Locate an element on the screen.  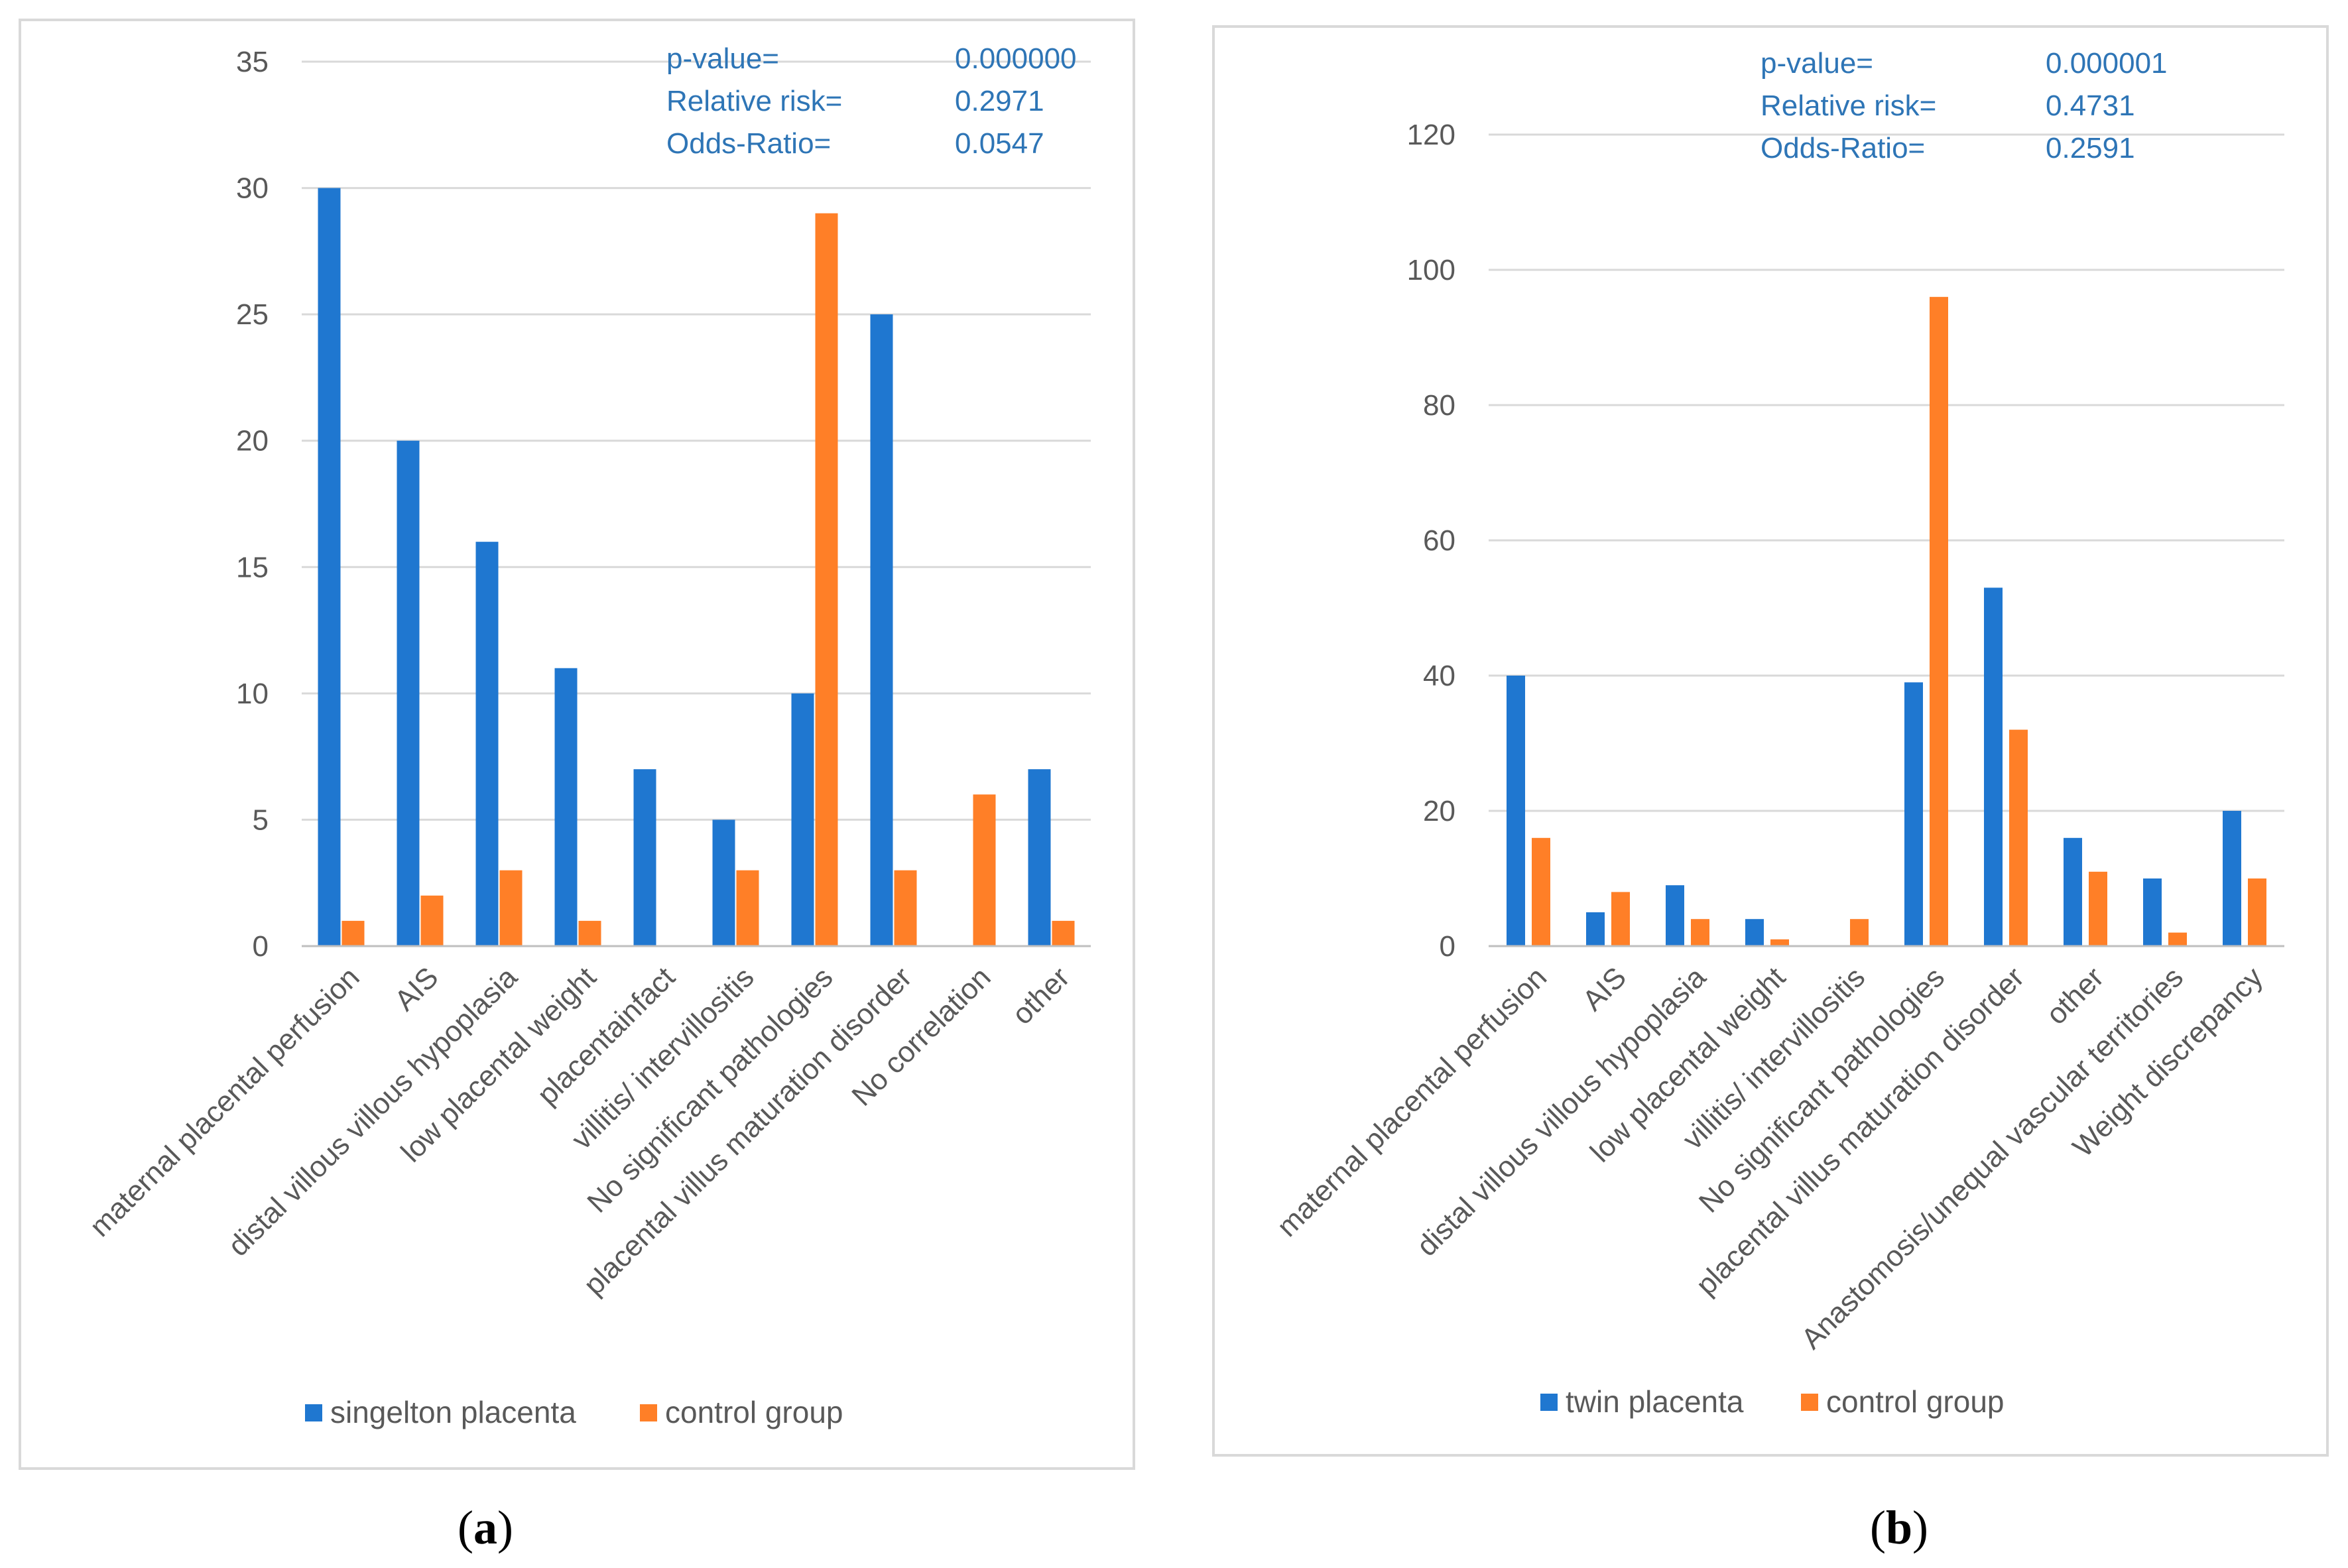
panel-a-bar-s1-c9 is located at coordinates (1039, 857).